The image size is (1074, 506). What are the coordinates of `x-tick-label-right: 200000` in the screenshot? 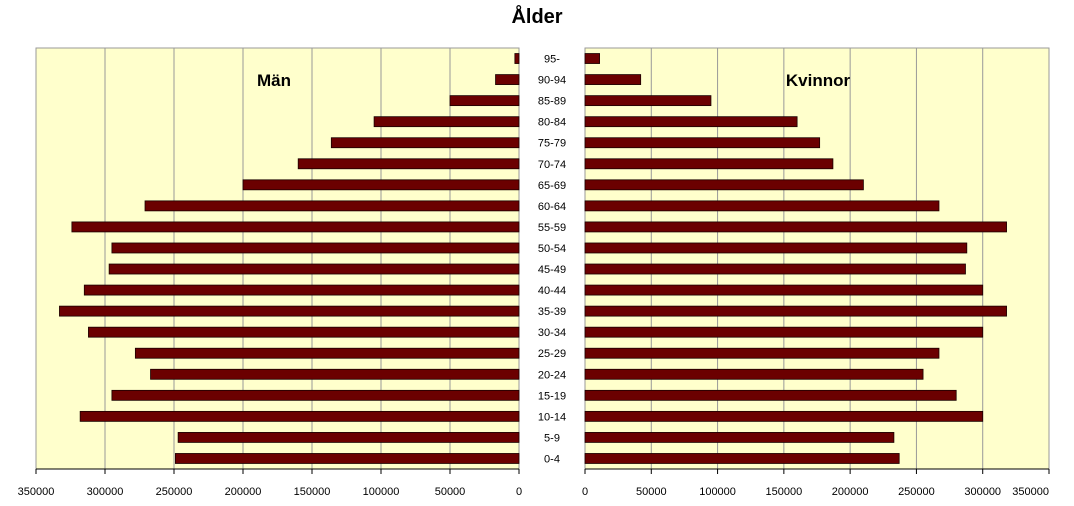 It's located at (850, 492).